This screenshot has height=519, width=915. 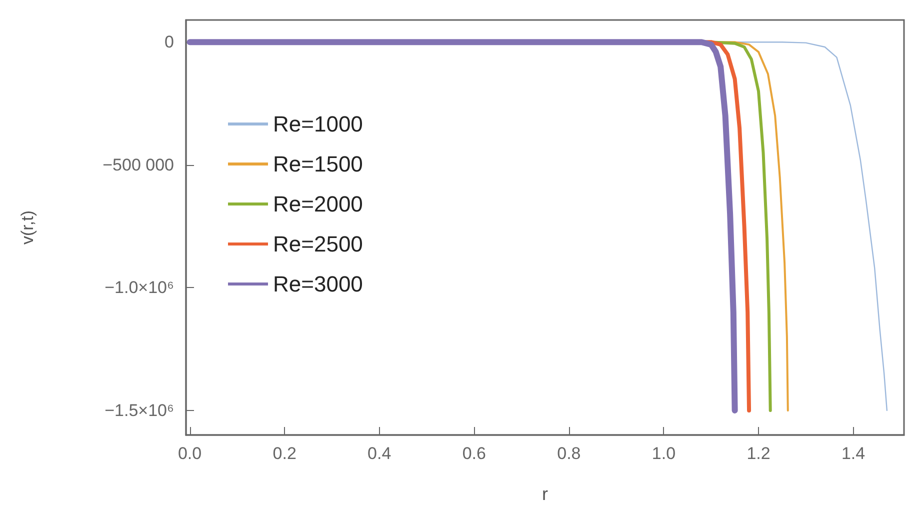 What do you see at coordinates (853, 453) in the screenshot?
I see `x-tick-label: 1.4` at bounding box center [853, 453].